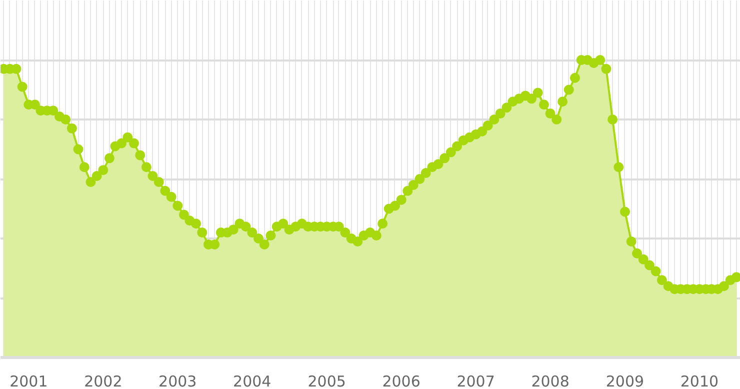 Image resolution: width=740 pixels, height=389 pixels. What do you see at coordinates (103, 380) in the screenshot?
I see `x-tick-label: 2002` at bounding box center [103, 380].